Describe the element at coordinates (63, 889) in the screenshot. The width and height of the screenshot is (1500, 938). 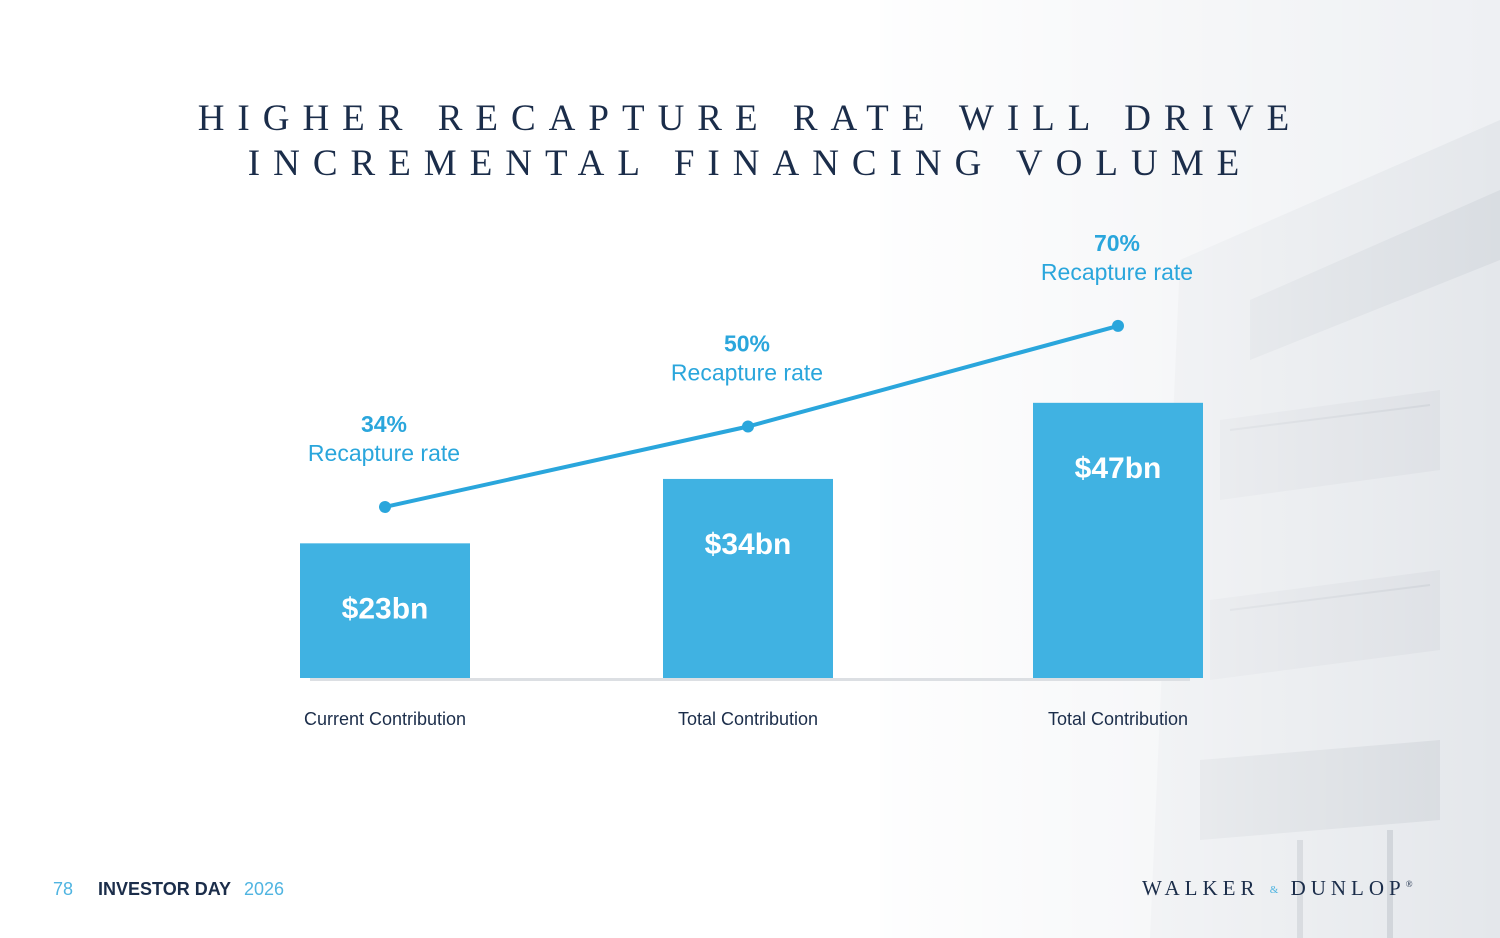
I see `page-number: 78` at that location.